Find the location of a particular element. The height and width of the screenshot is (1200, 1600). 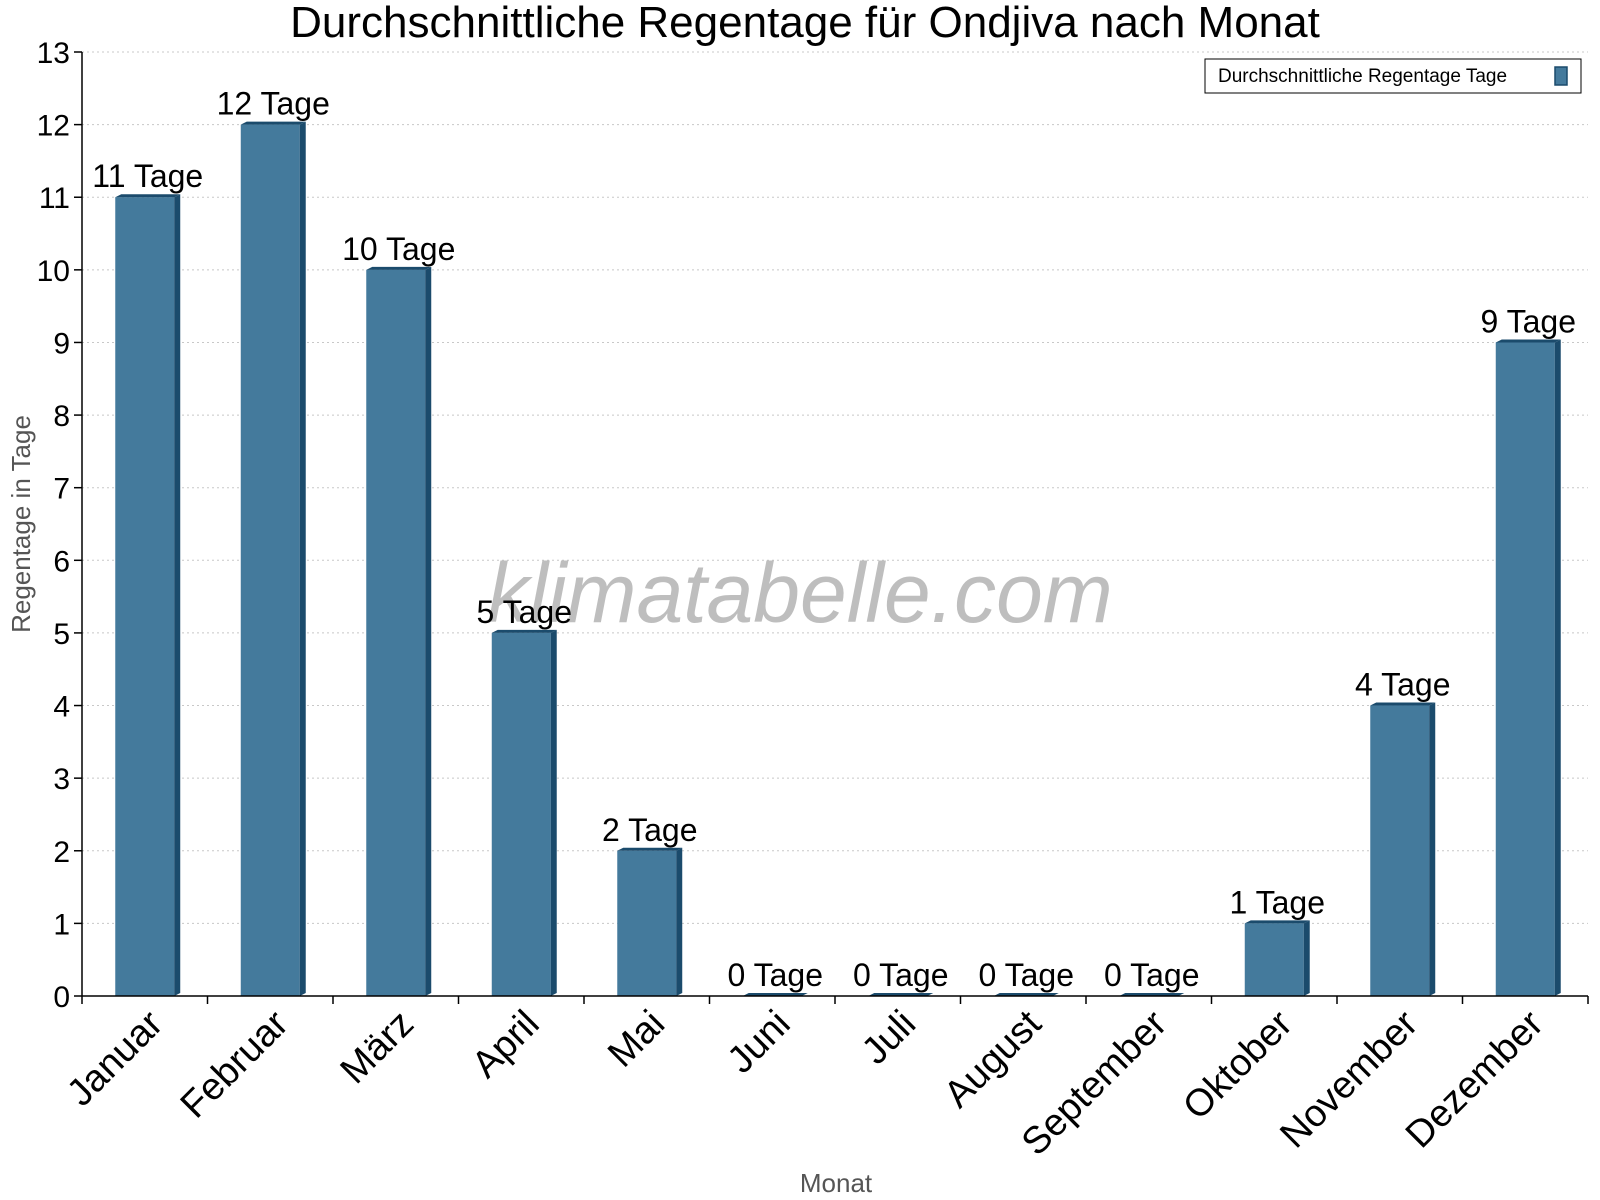

y-tick-label: 2 is located at coordinates (61, 852).